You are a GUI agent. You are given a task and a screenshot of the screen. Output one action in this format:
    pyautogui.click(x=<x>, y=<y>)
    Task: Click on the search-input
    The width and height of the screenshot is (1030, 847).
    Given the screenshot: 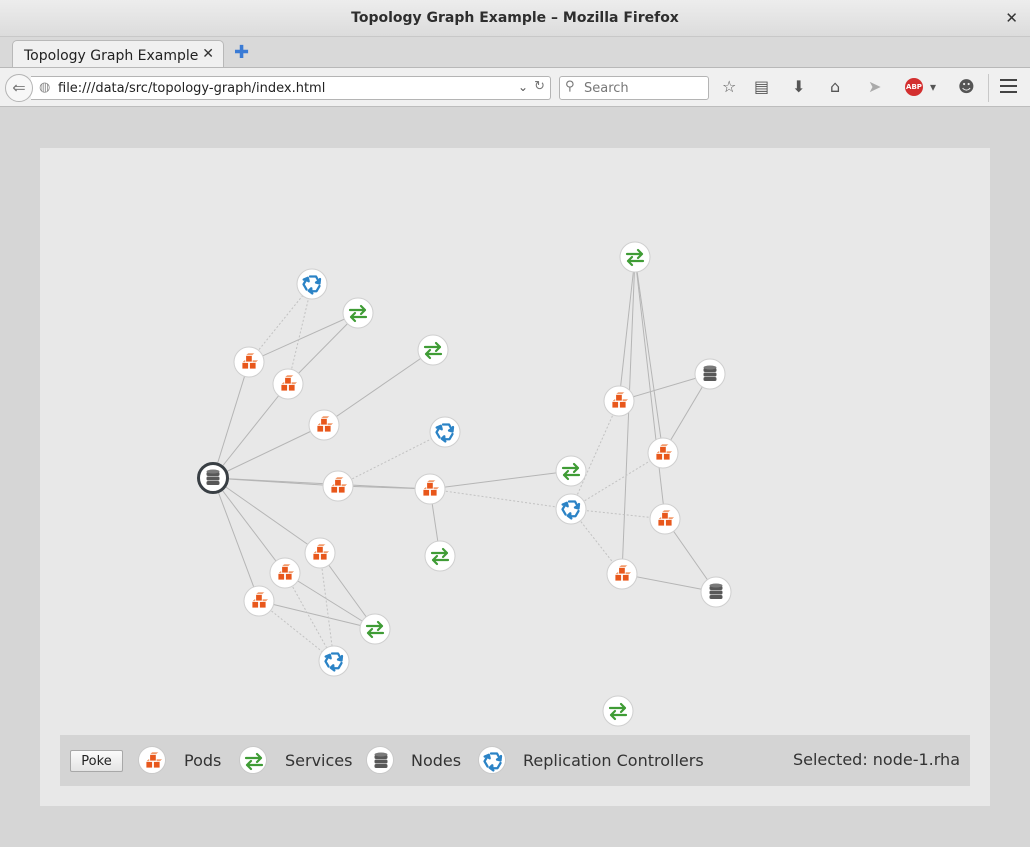 What is the action you would take?
    pyautogui.click(x=644, y=88)
    